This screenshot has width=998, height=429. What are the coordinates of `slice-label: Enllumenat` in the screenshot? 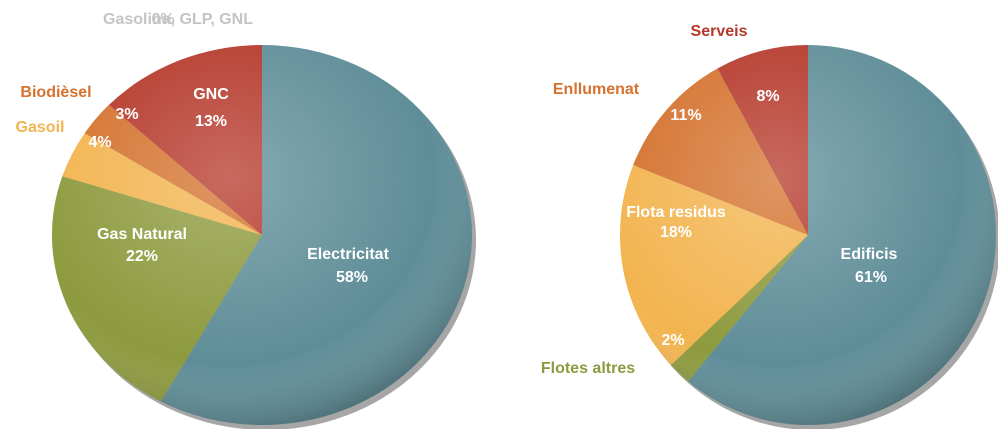 It's located at (596, 89).